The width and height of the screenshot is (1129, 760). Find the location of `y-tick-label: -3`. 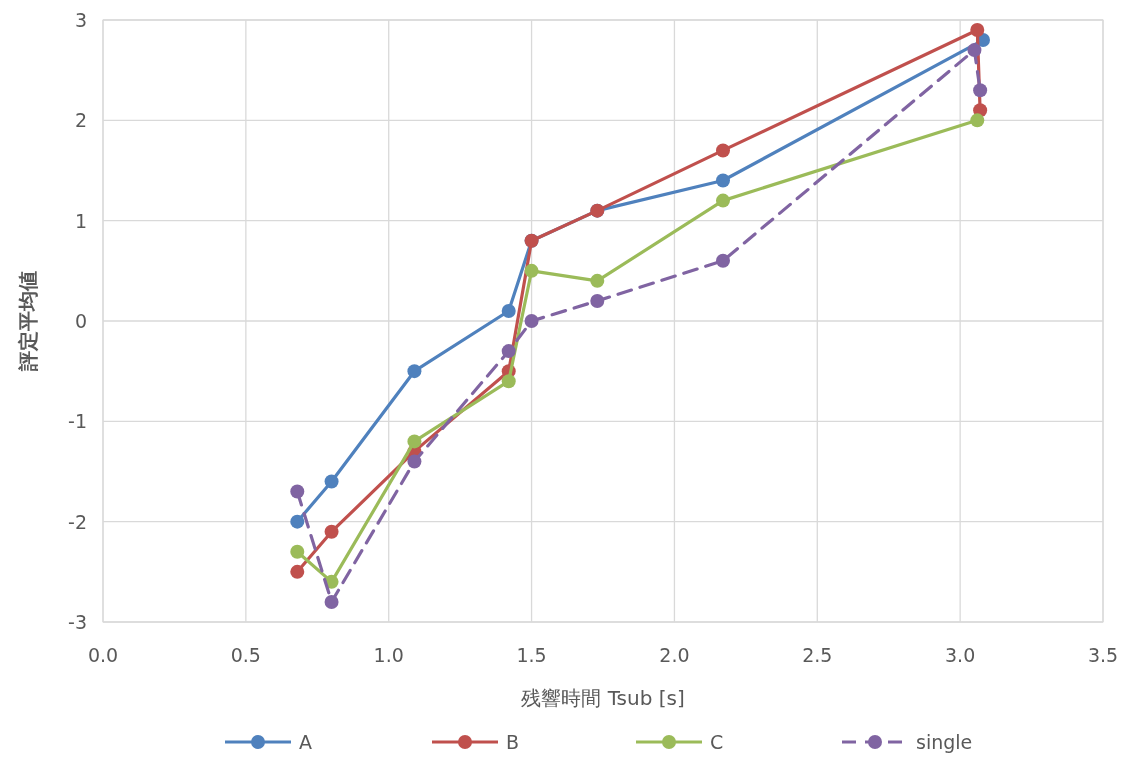

y-tick-label: -3 is located at coordinates (77, 622).